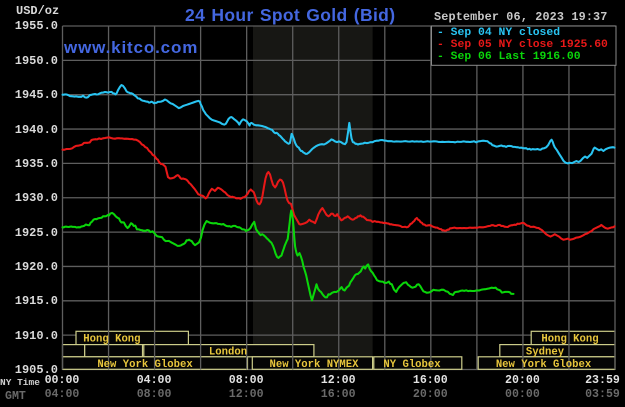 This screenshot has height=407, width=625. Describe the element at coordinates (228, 353) in the screenshot. I see `svg-text: London` at that location.